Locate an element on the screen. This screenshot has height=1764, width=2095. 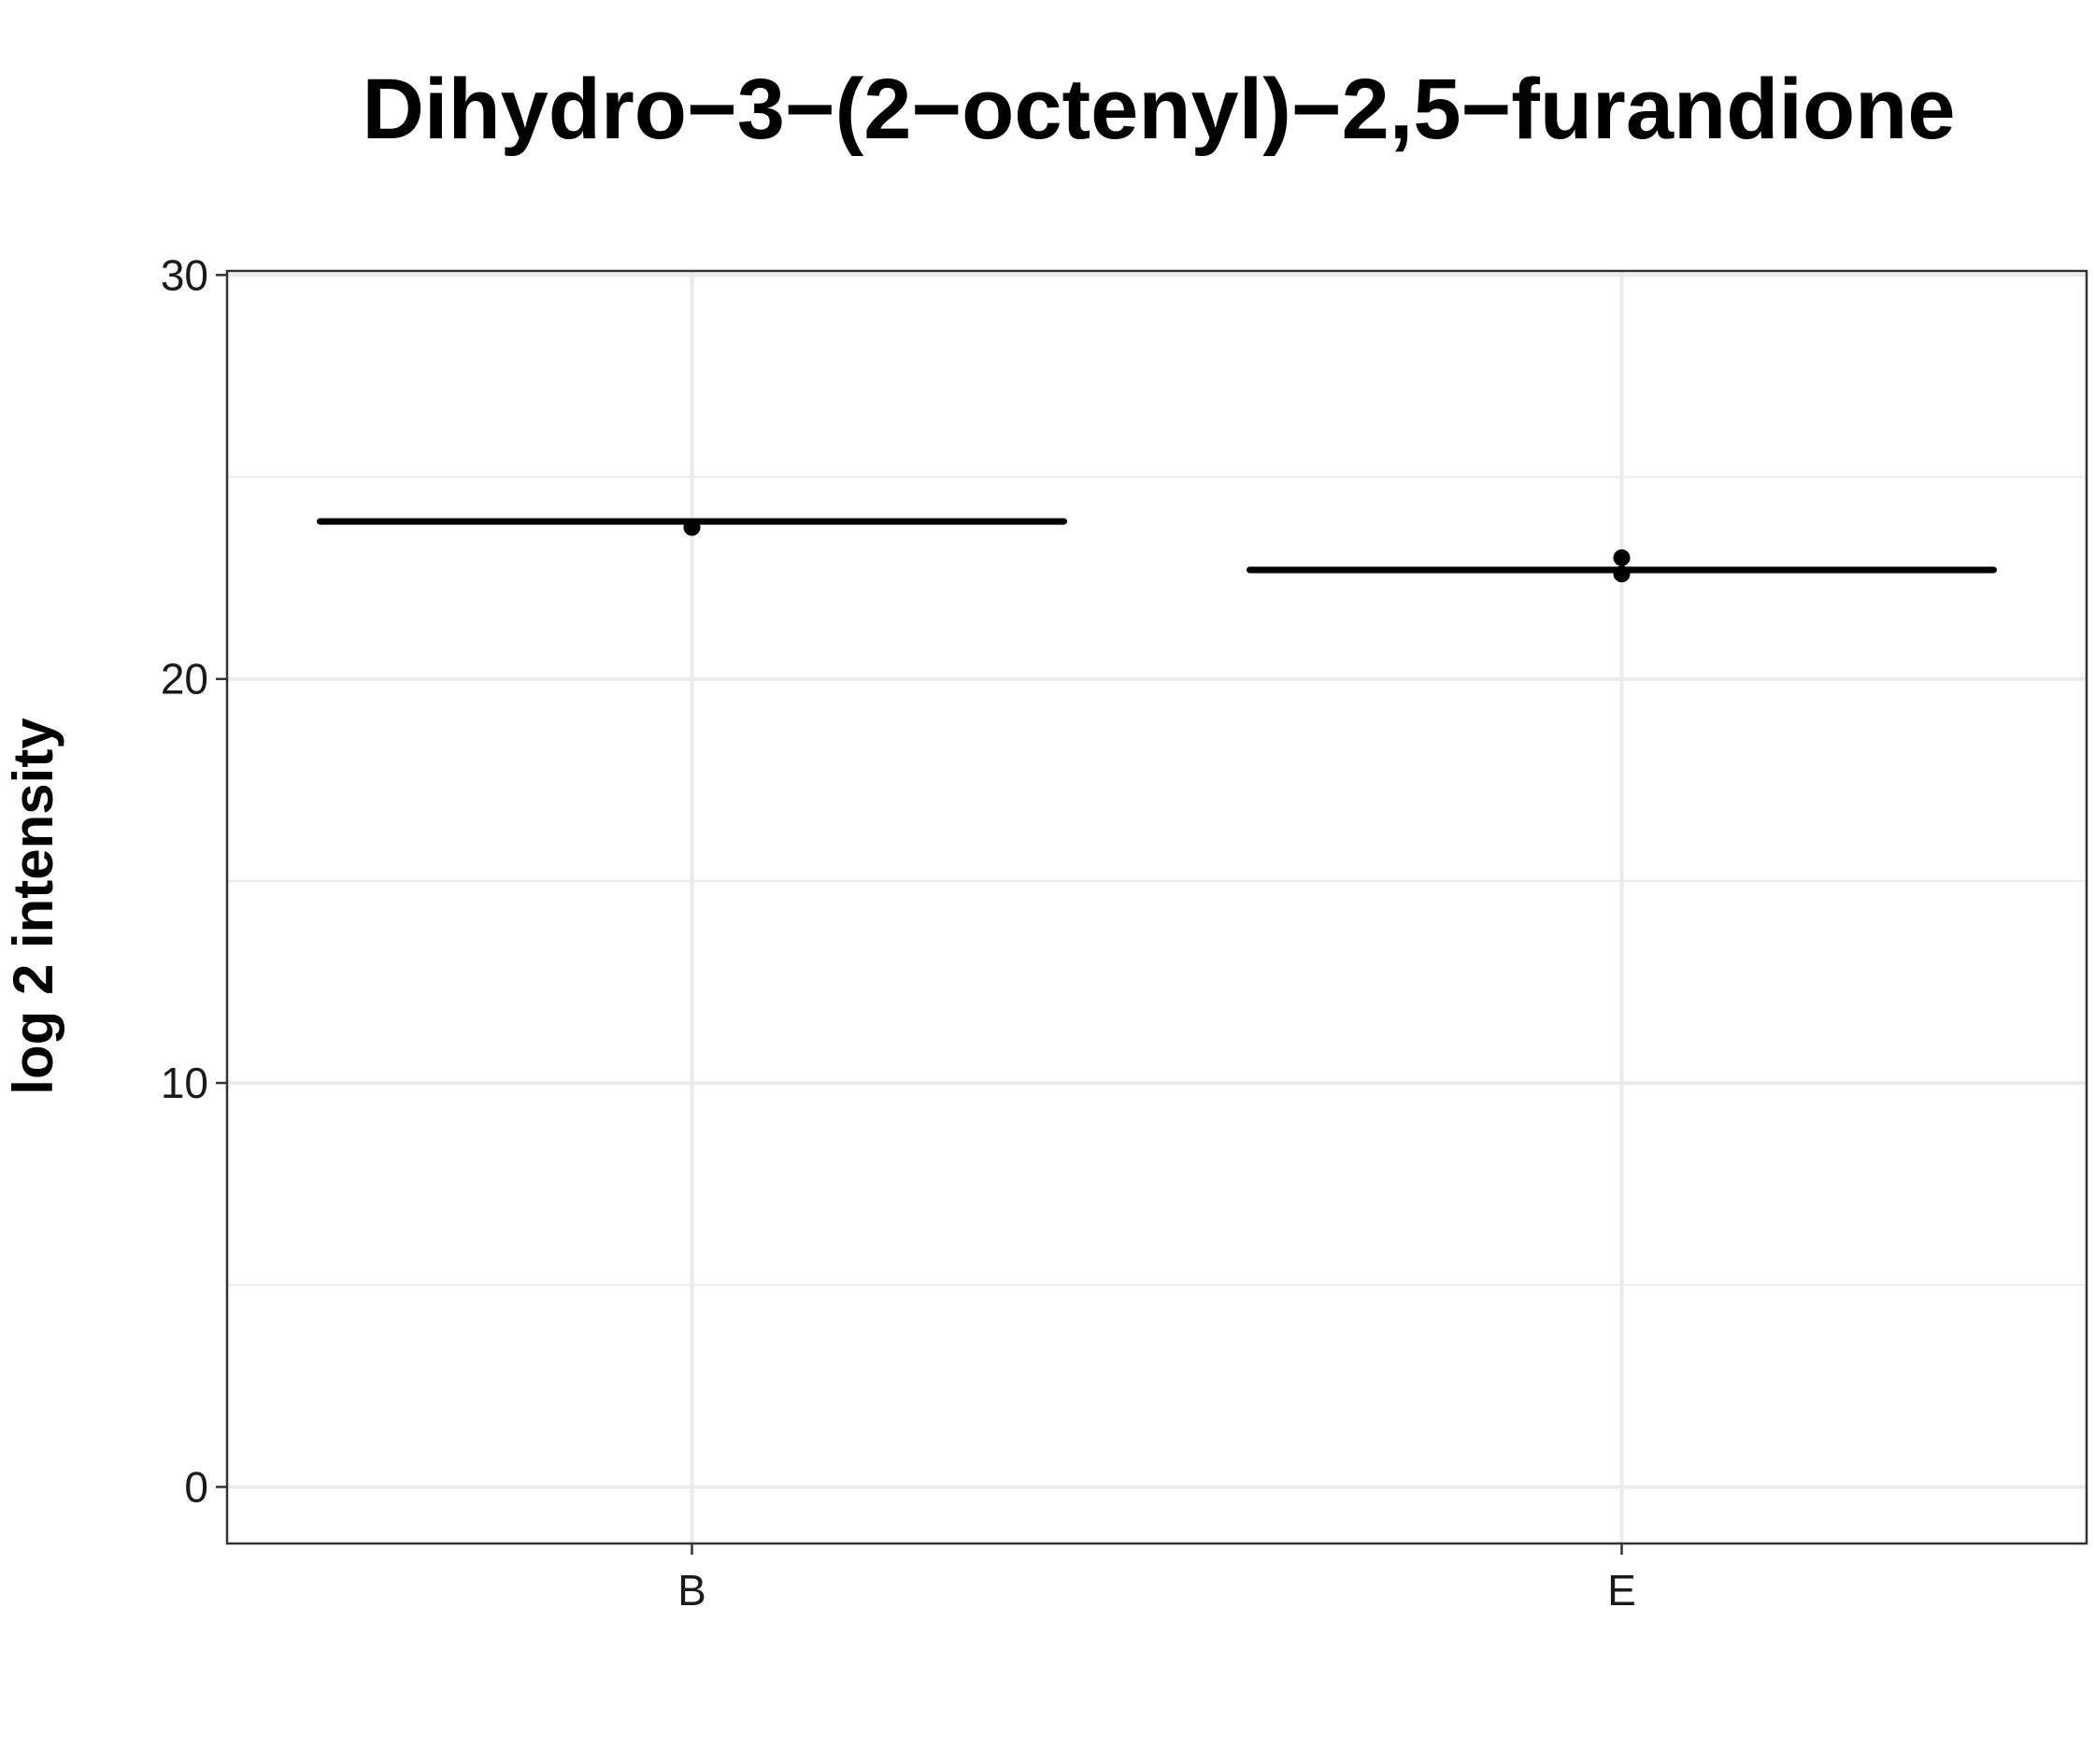
y-tick-label: 30 is located at coordinates (184, 274).